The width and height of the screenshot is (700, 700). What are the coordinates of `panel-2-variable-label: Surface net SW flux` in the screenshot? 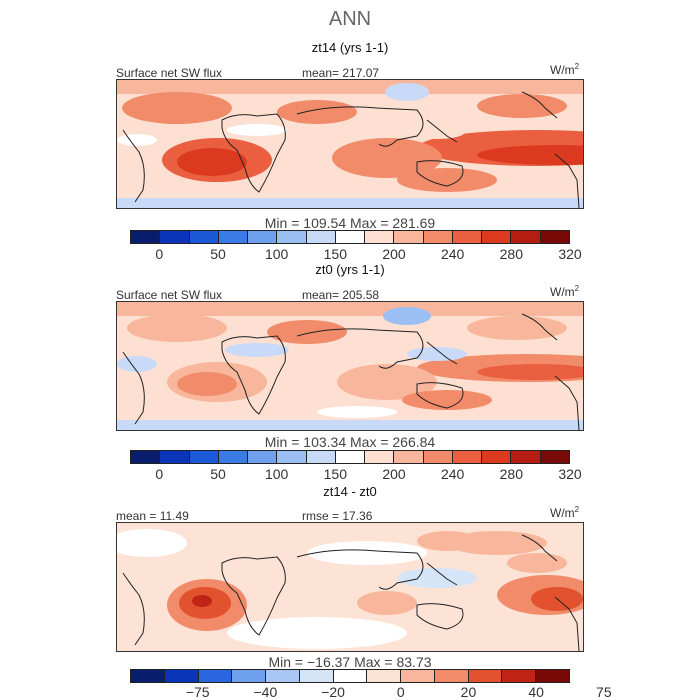 It's located at (169, 295).